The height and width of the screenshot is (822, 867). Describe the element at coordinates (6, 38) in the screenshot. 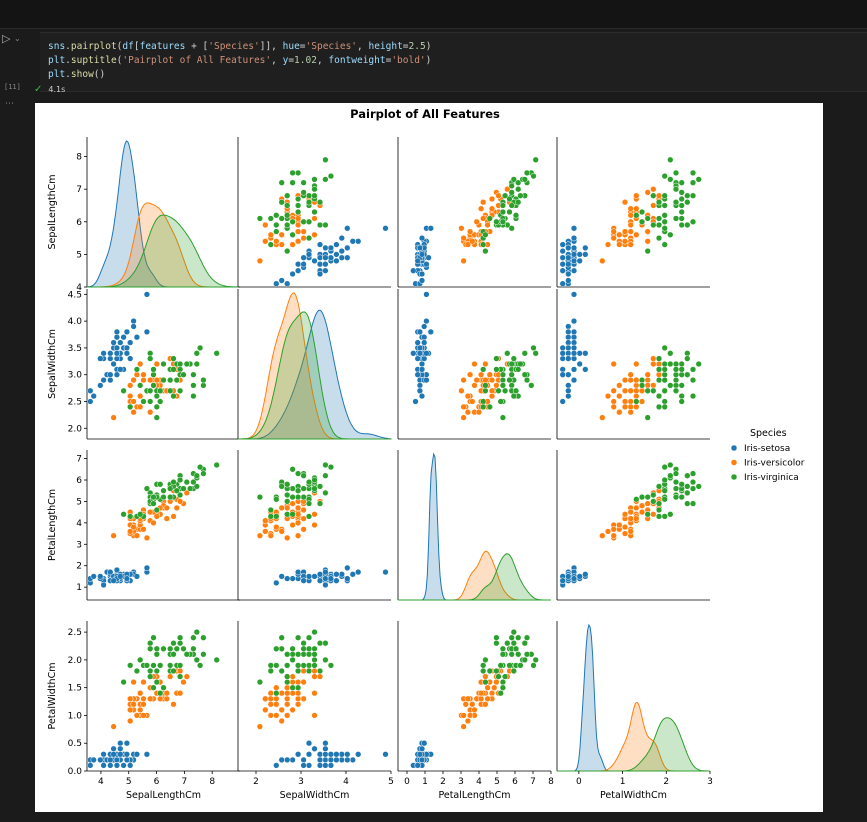

I see `play-icon: ▷` at that location.